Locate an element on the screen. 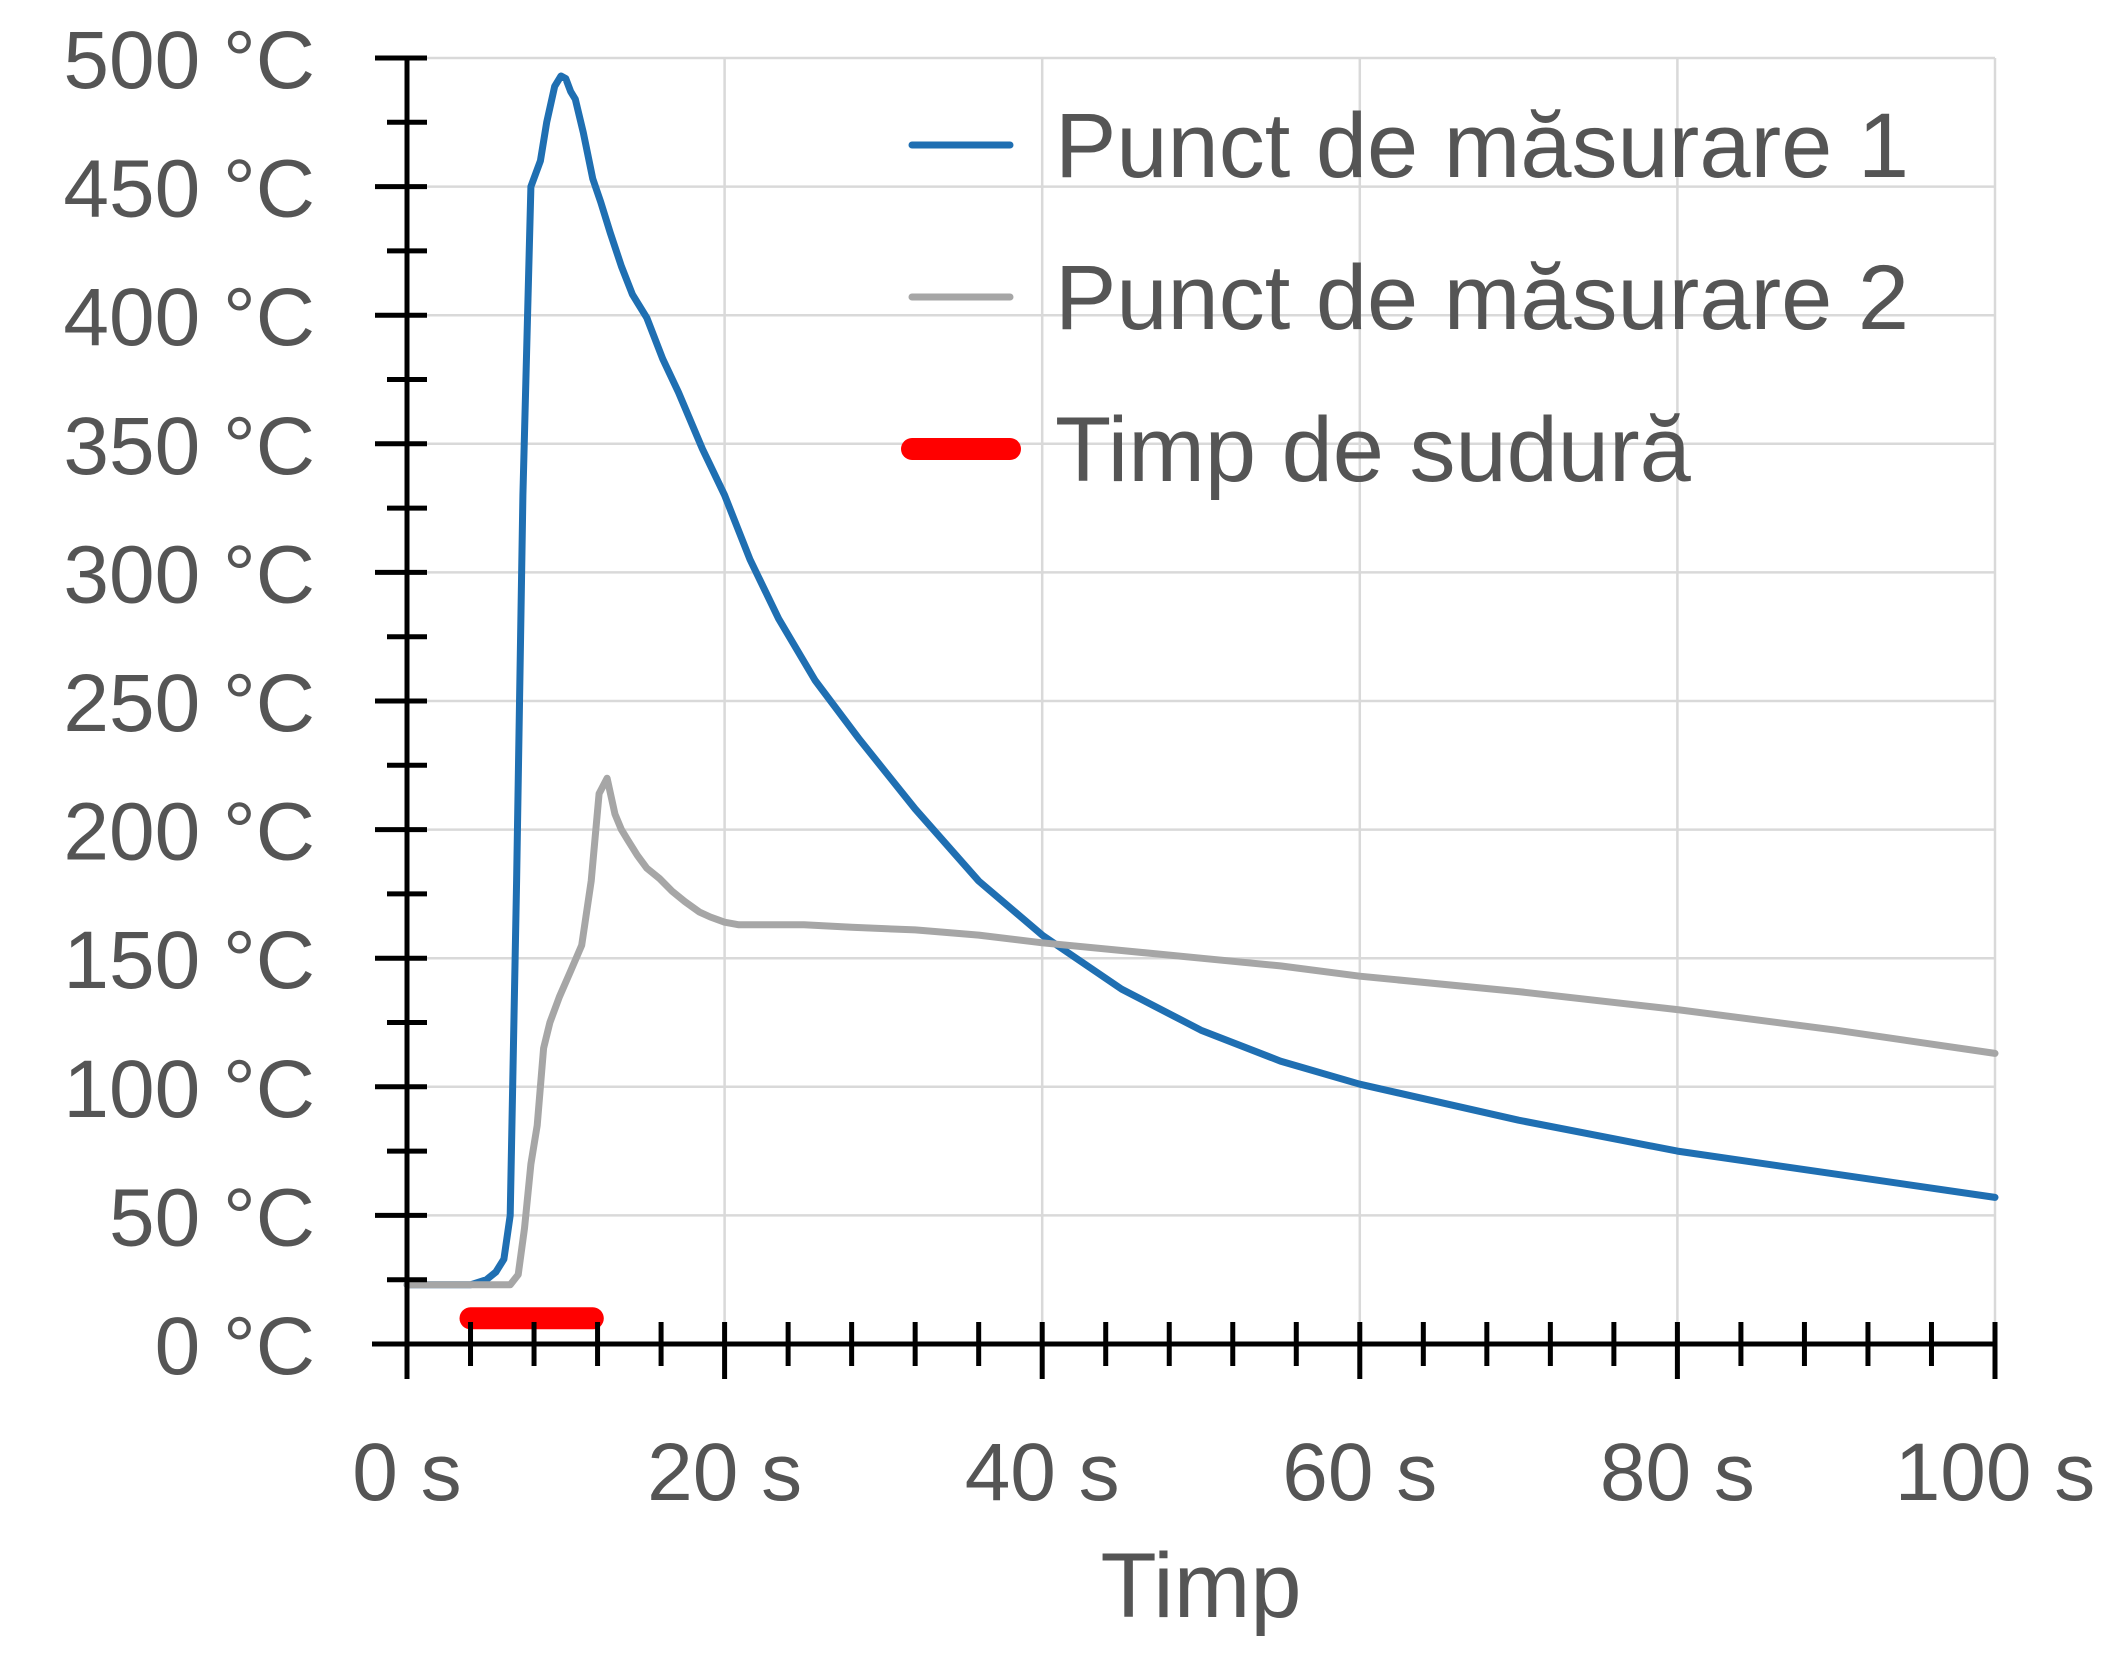 This screenshot has width=2125, height=1653. y-tick-label: 500 °C is located at coordinates (189, 60).